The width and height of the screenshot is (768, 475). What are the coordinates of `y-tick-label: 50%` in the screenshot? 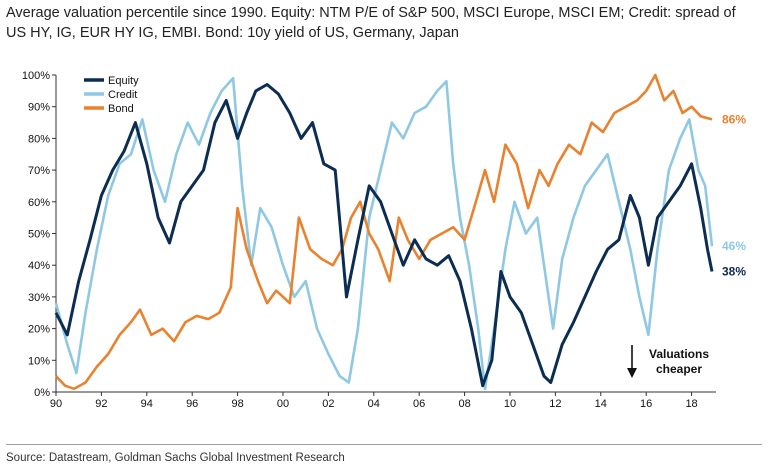 It's located at (39, 235).